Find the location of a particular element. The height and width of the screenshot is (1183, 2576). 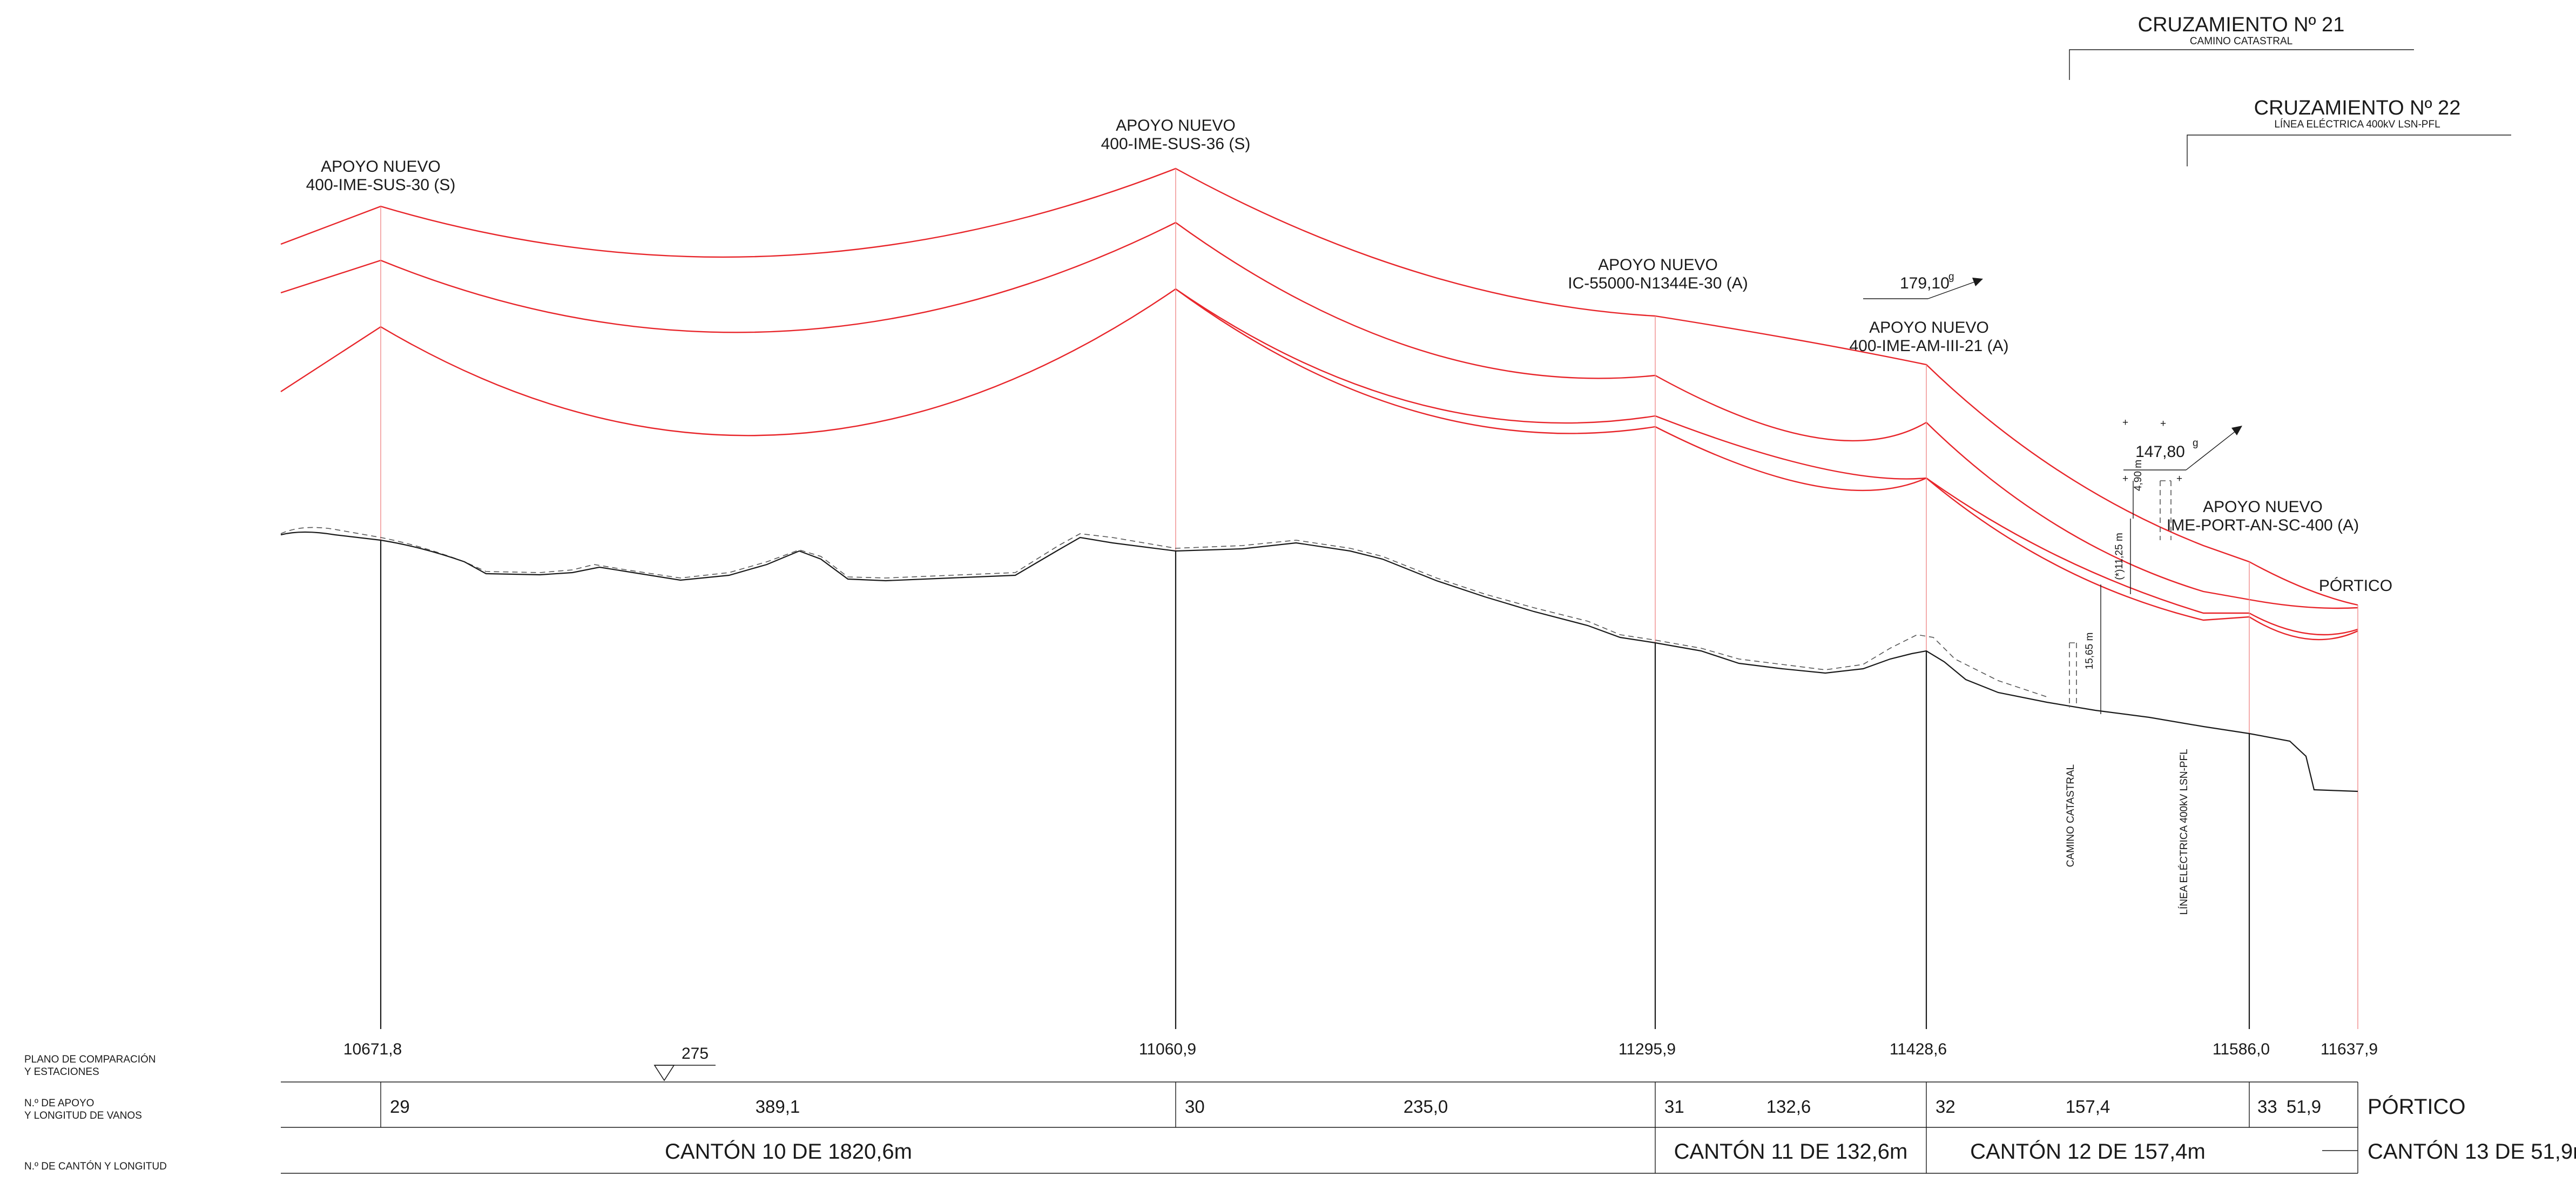

svg-text: 10671,8 is located at coordinates (372, 1049).